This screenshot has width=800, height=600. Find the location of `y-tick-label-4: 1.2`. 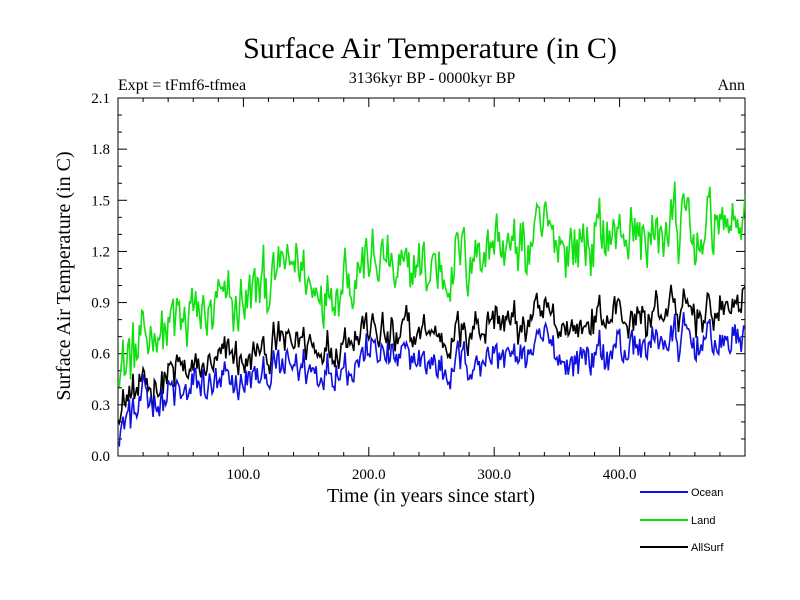

y-tick-label-4: 1.2 is located at coordinates (100, 252).